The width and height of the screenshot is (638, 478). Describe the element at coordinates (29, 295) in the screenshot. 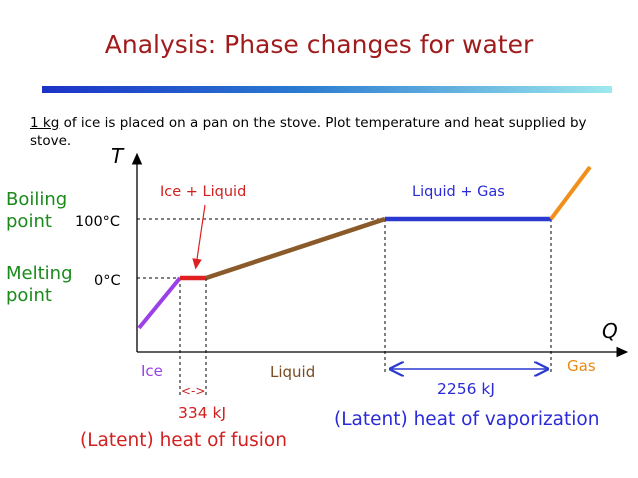

I see `melting-label-line2: point` at that location.